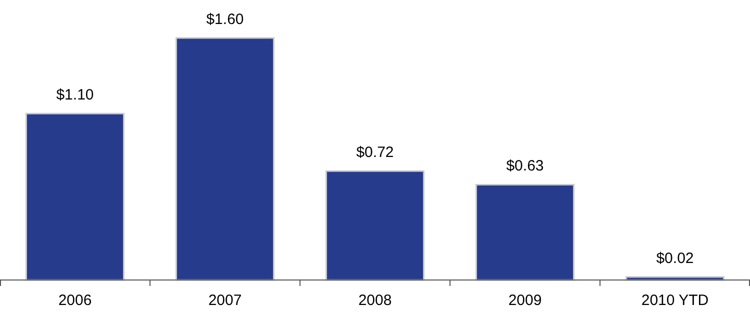  I want to click on x-tick-label: 2007, so click(225, 300).